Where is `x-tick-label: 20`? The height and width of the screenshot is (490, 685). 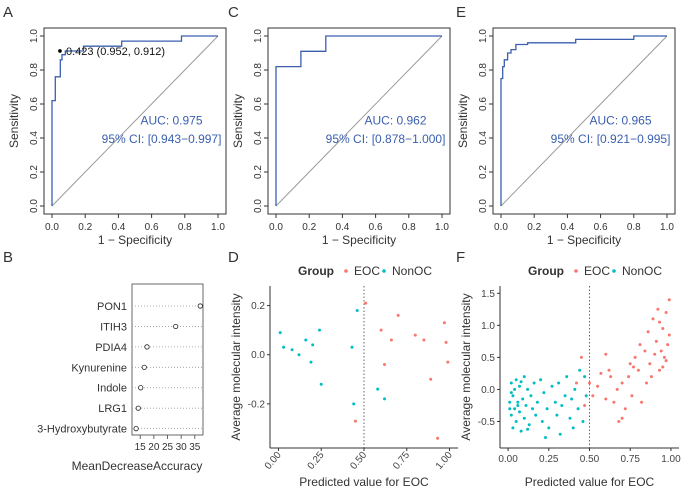 x-tick-label: 20 is located at coordinates (154, 447).